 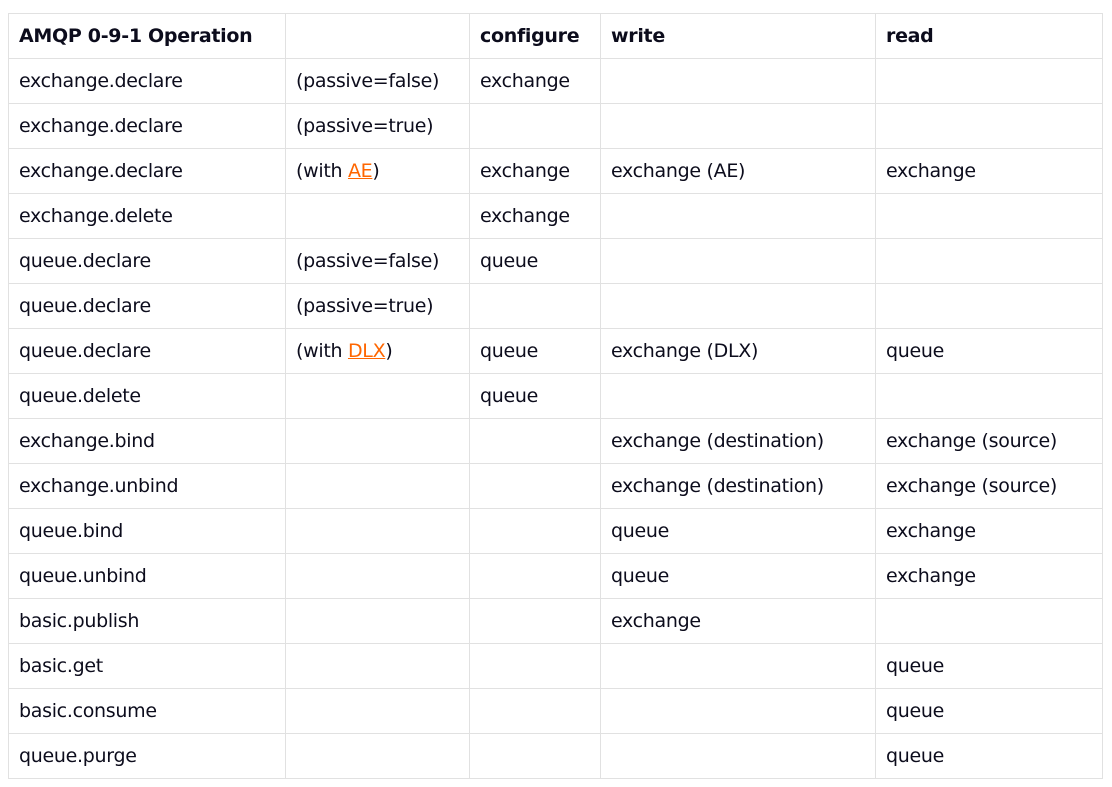 What do you see at coordinates (377, 36) in the screenshot?
I see `header-note` at bounding box center [377, 36].